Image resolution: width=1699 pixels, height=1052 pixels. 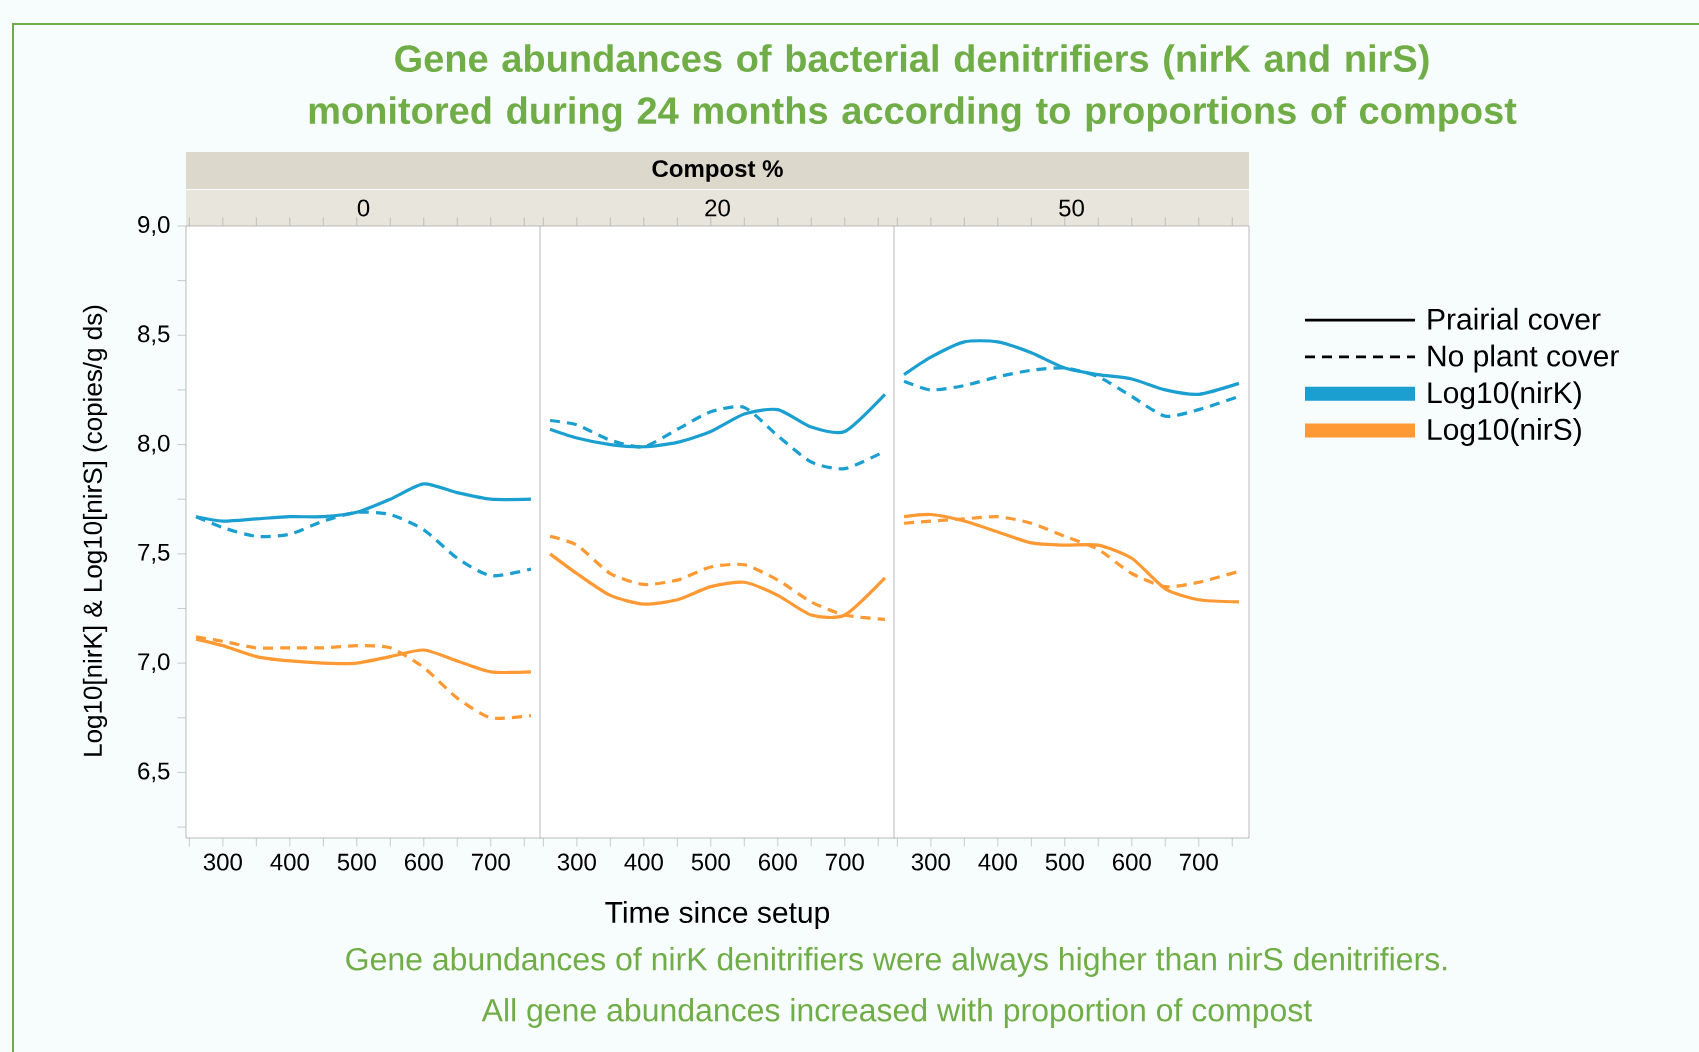 What do you see at coordinates (913, 88) in the screenshot?
I see `text: Gene abundances of bacterial denitrifiers (nirK and nirS) monitored during 24 months according to proportions of compost` at bounding box center [913, 88].